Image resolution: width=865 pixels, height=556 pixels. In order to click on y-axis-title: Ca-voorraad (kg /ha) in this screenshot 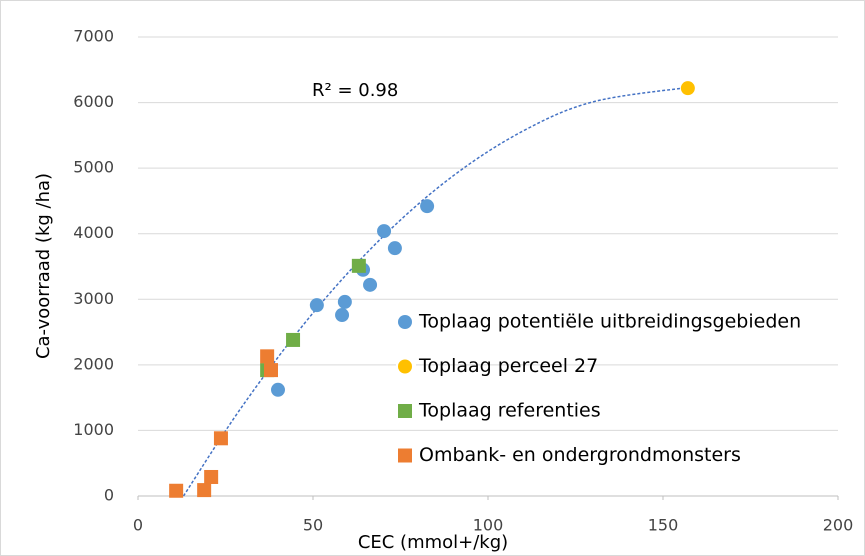, I will do `click(43, 266)`.